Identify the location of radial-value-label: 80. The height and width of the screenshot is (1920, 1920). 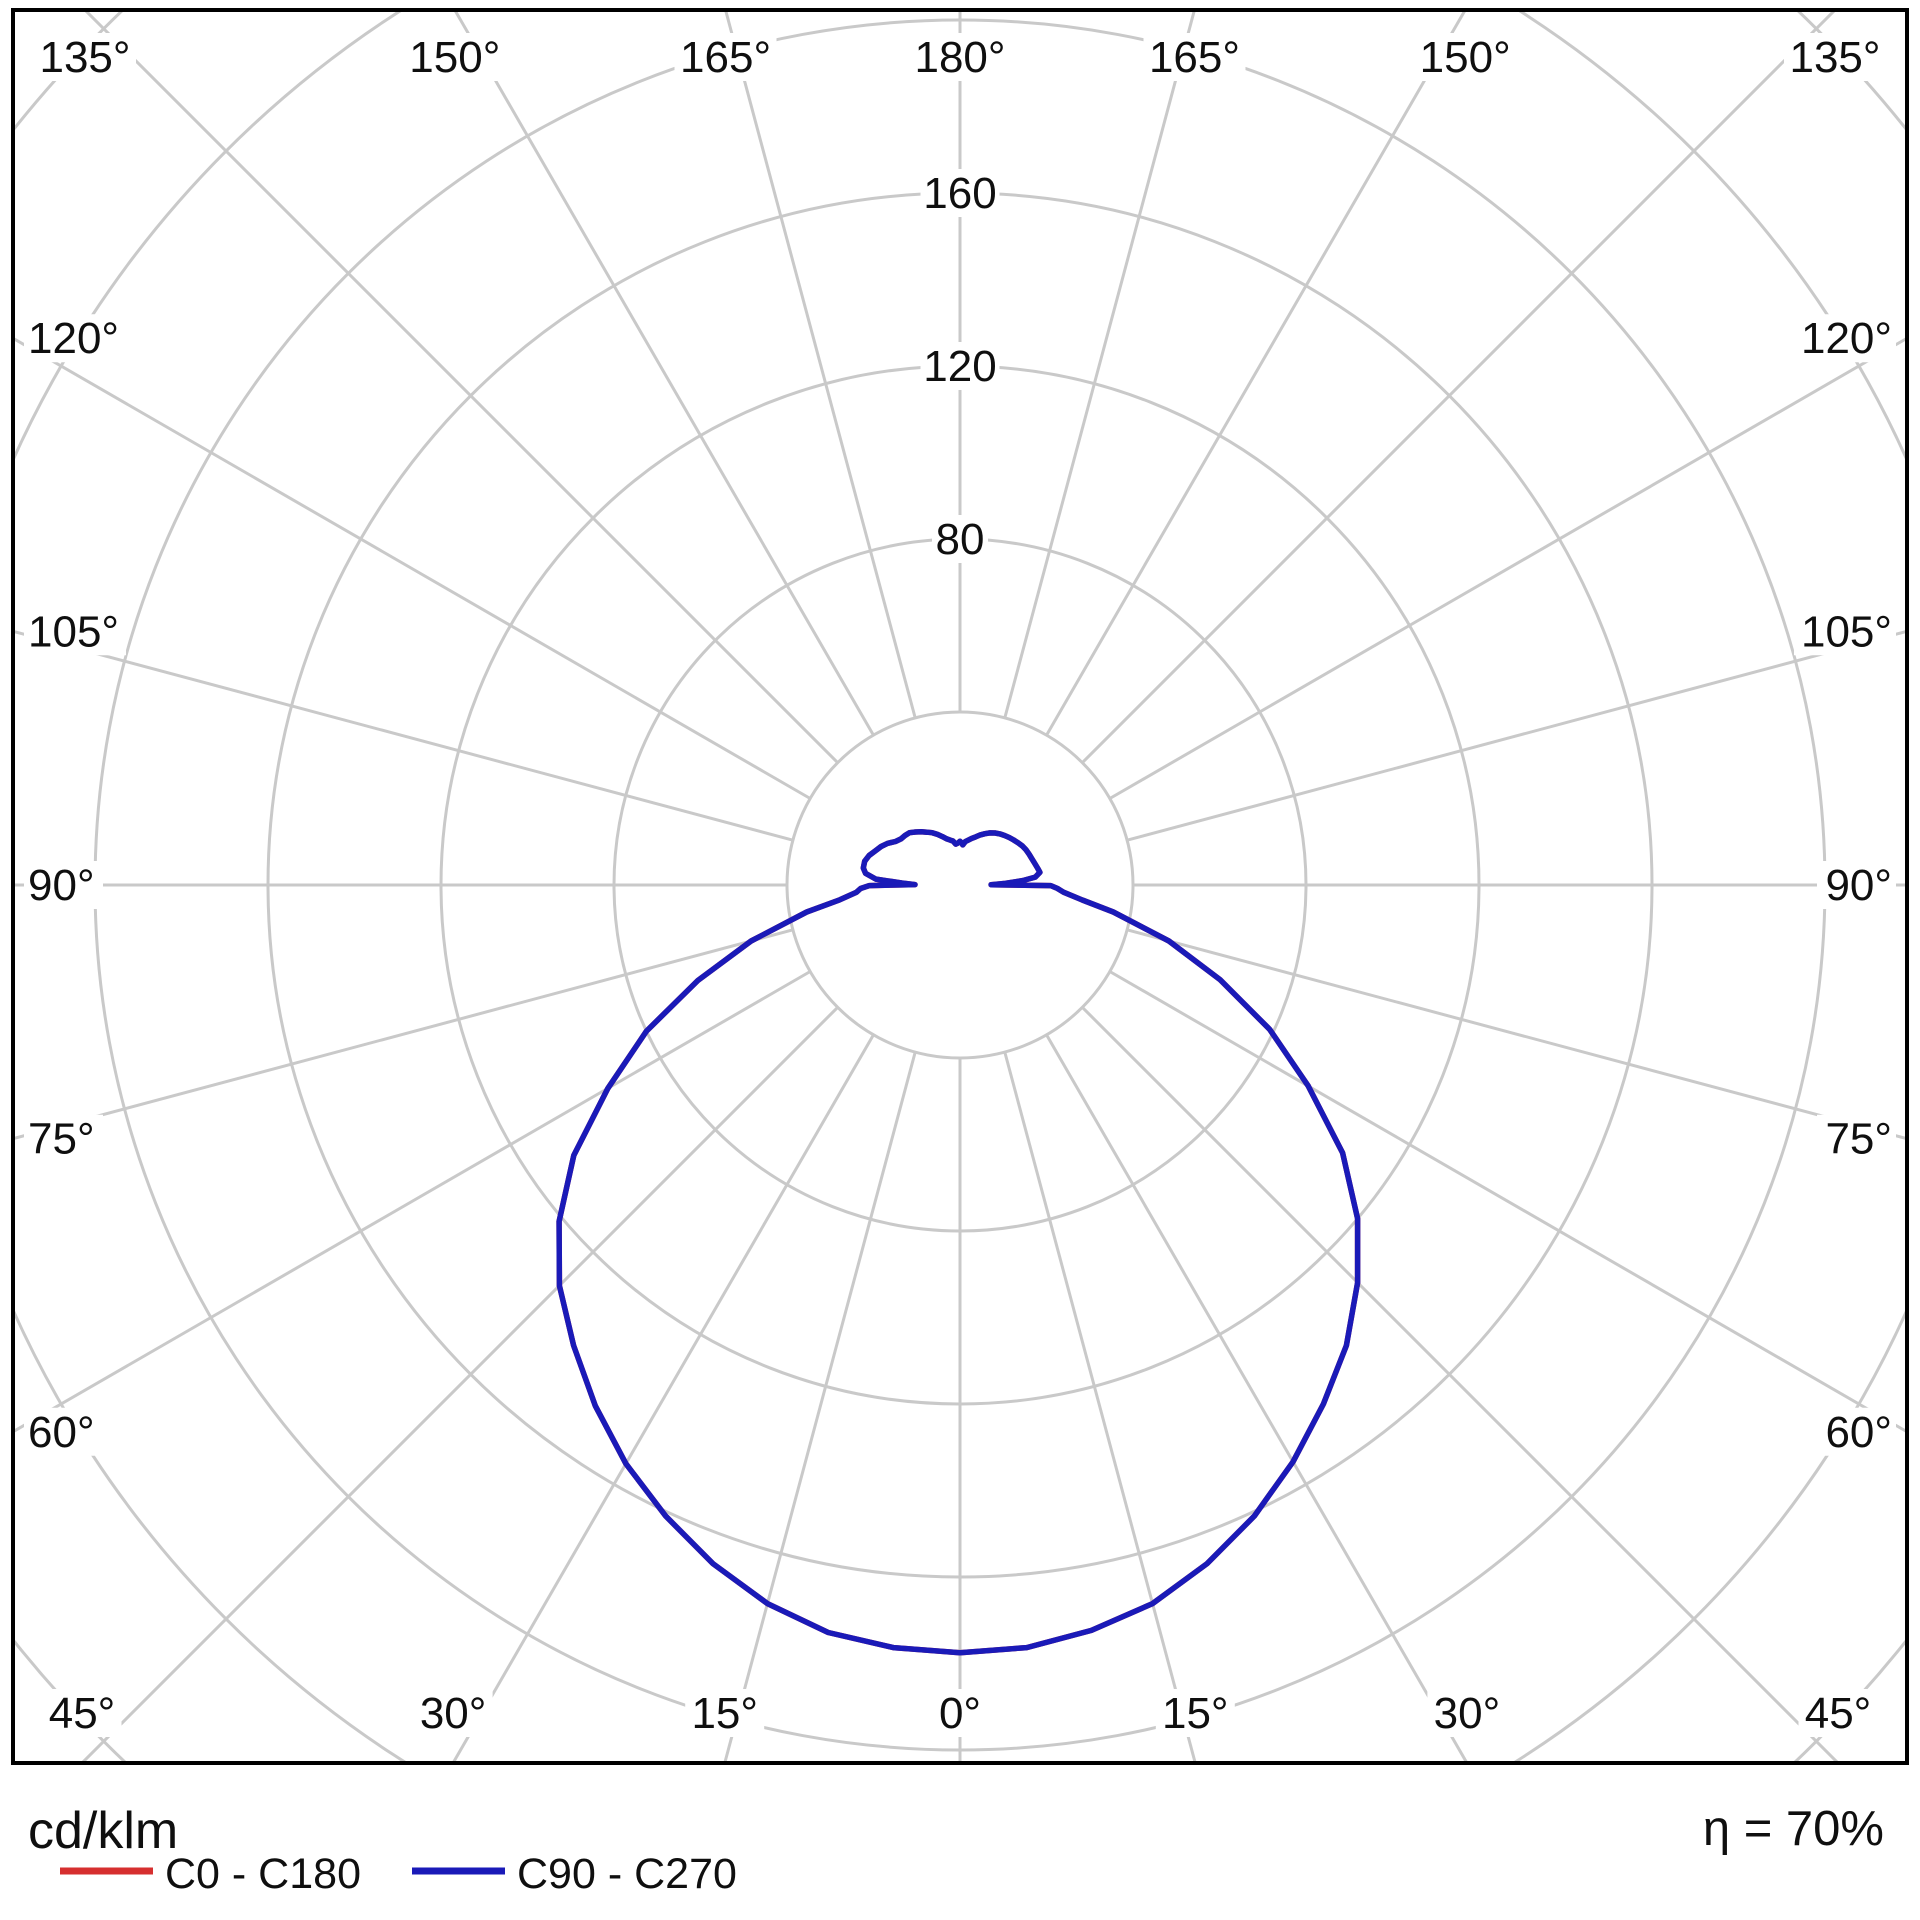
(960, 539).